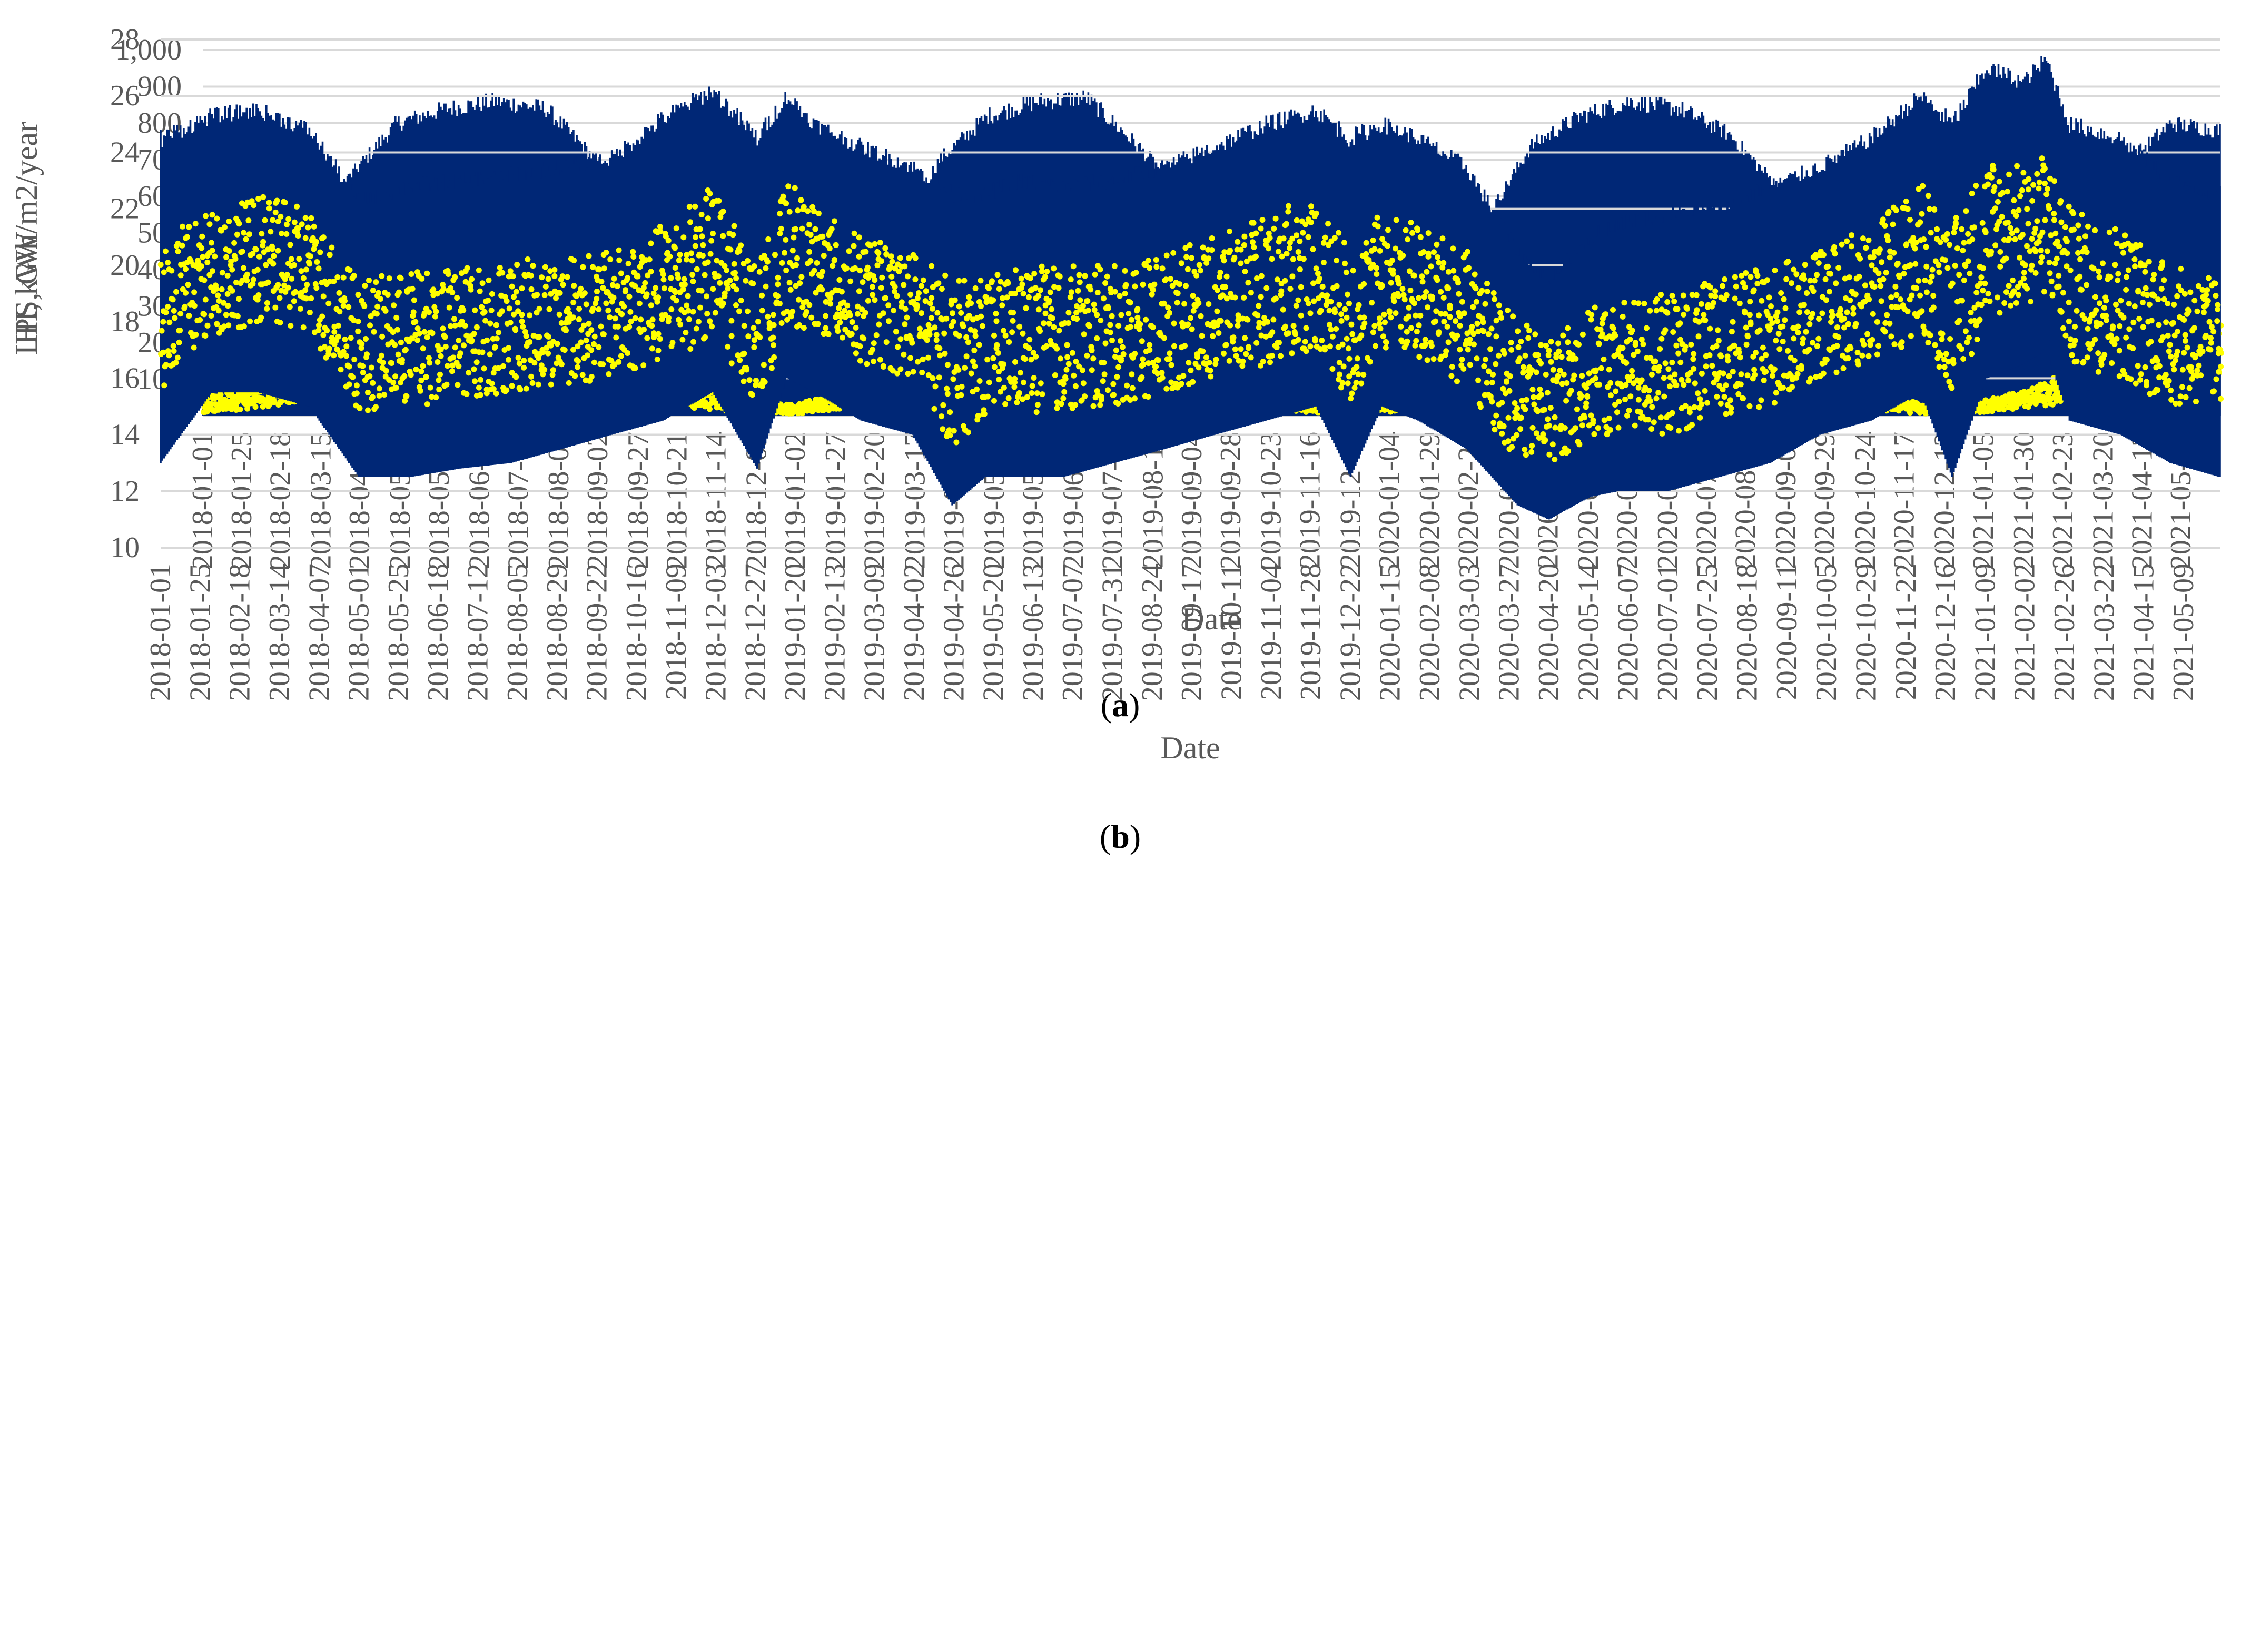 This screenshot has height=1652, width=2241. I want to click on y-tick-label: 26, so click(125, 96).